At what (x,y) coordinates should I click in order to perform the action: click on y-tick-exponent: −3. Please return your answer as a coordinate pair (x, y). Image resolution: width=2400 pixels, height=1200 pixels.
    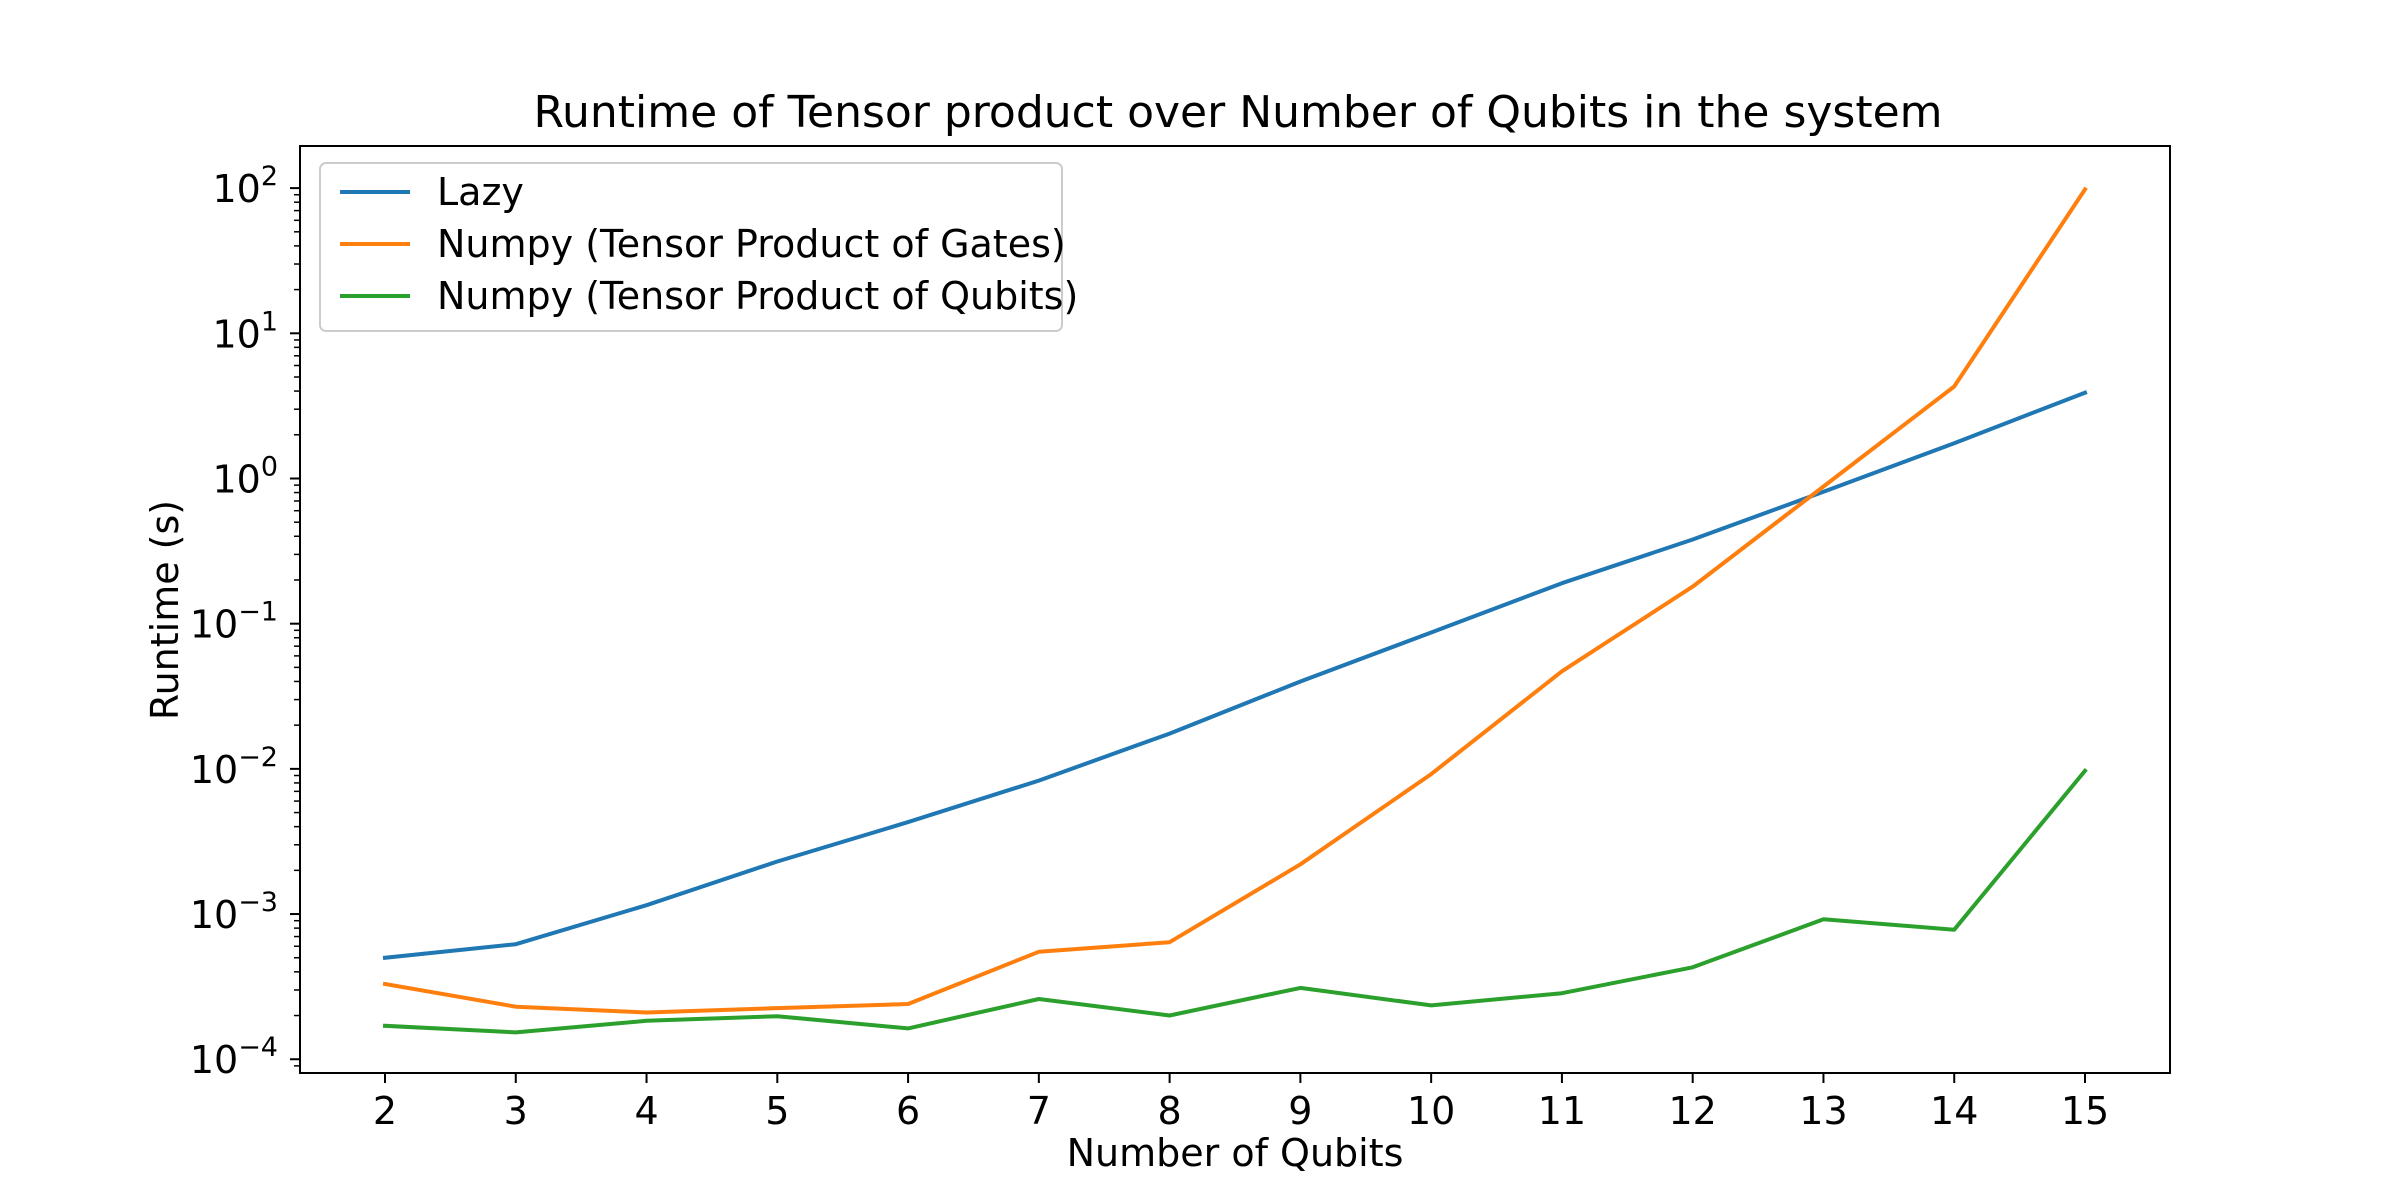
    Looking at the image, I should click on (258, 902).